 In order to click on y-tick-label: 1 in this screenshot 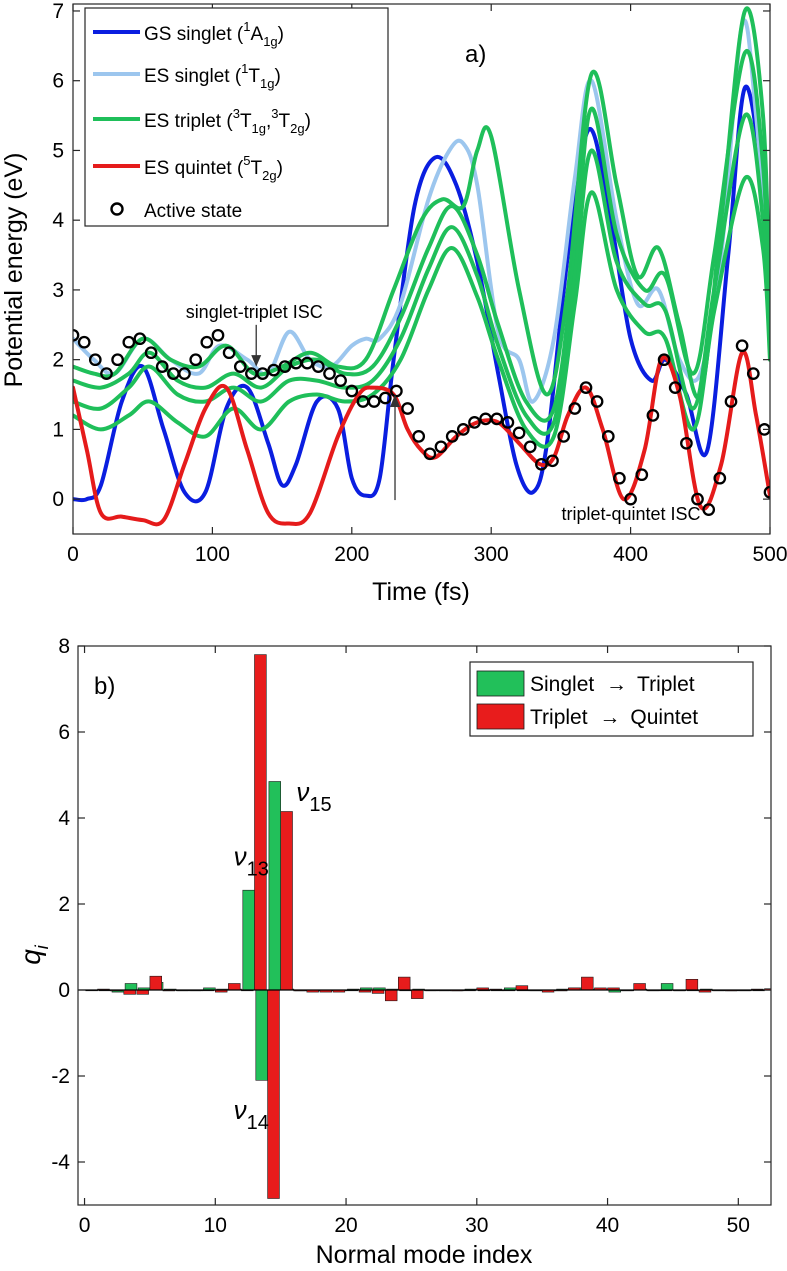, I will do `click(58, 429)`.